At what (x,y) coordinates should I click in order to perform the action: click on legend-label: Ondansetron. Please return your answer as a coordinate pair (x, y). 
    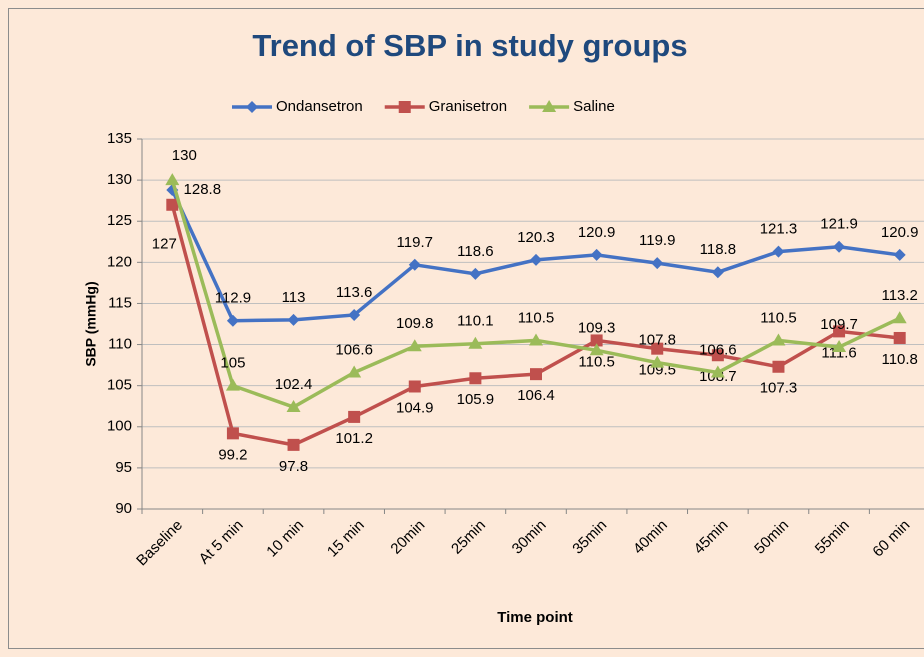
    Looking at the image, I should click on (319, 106).